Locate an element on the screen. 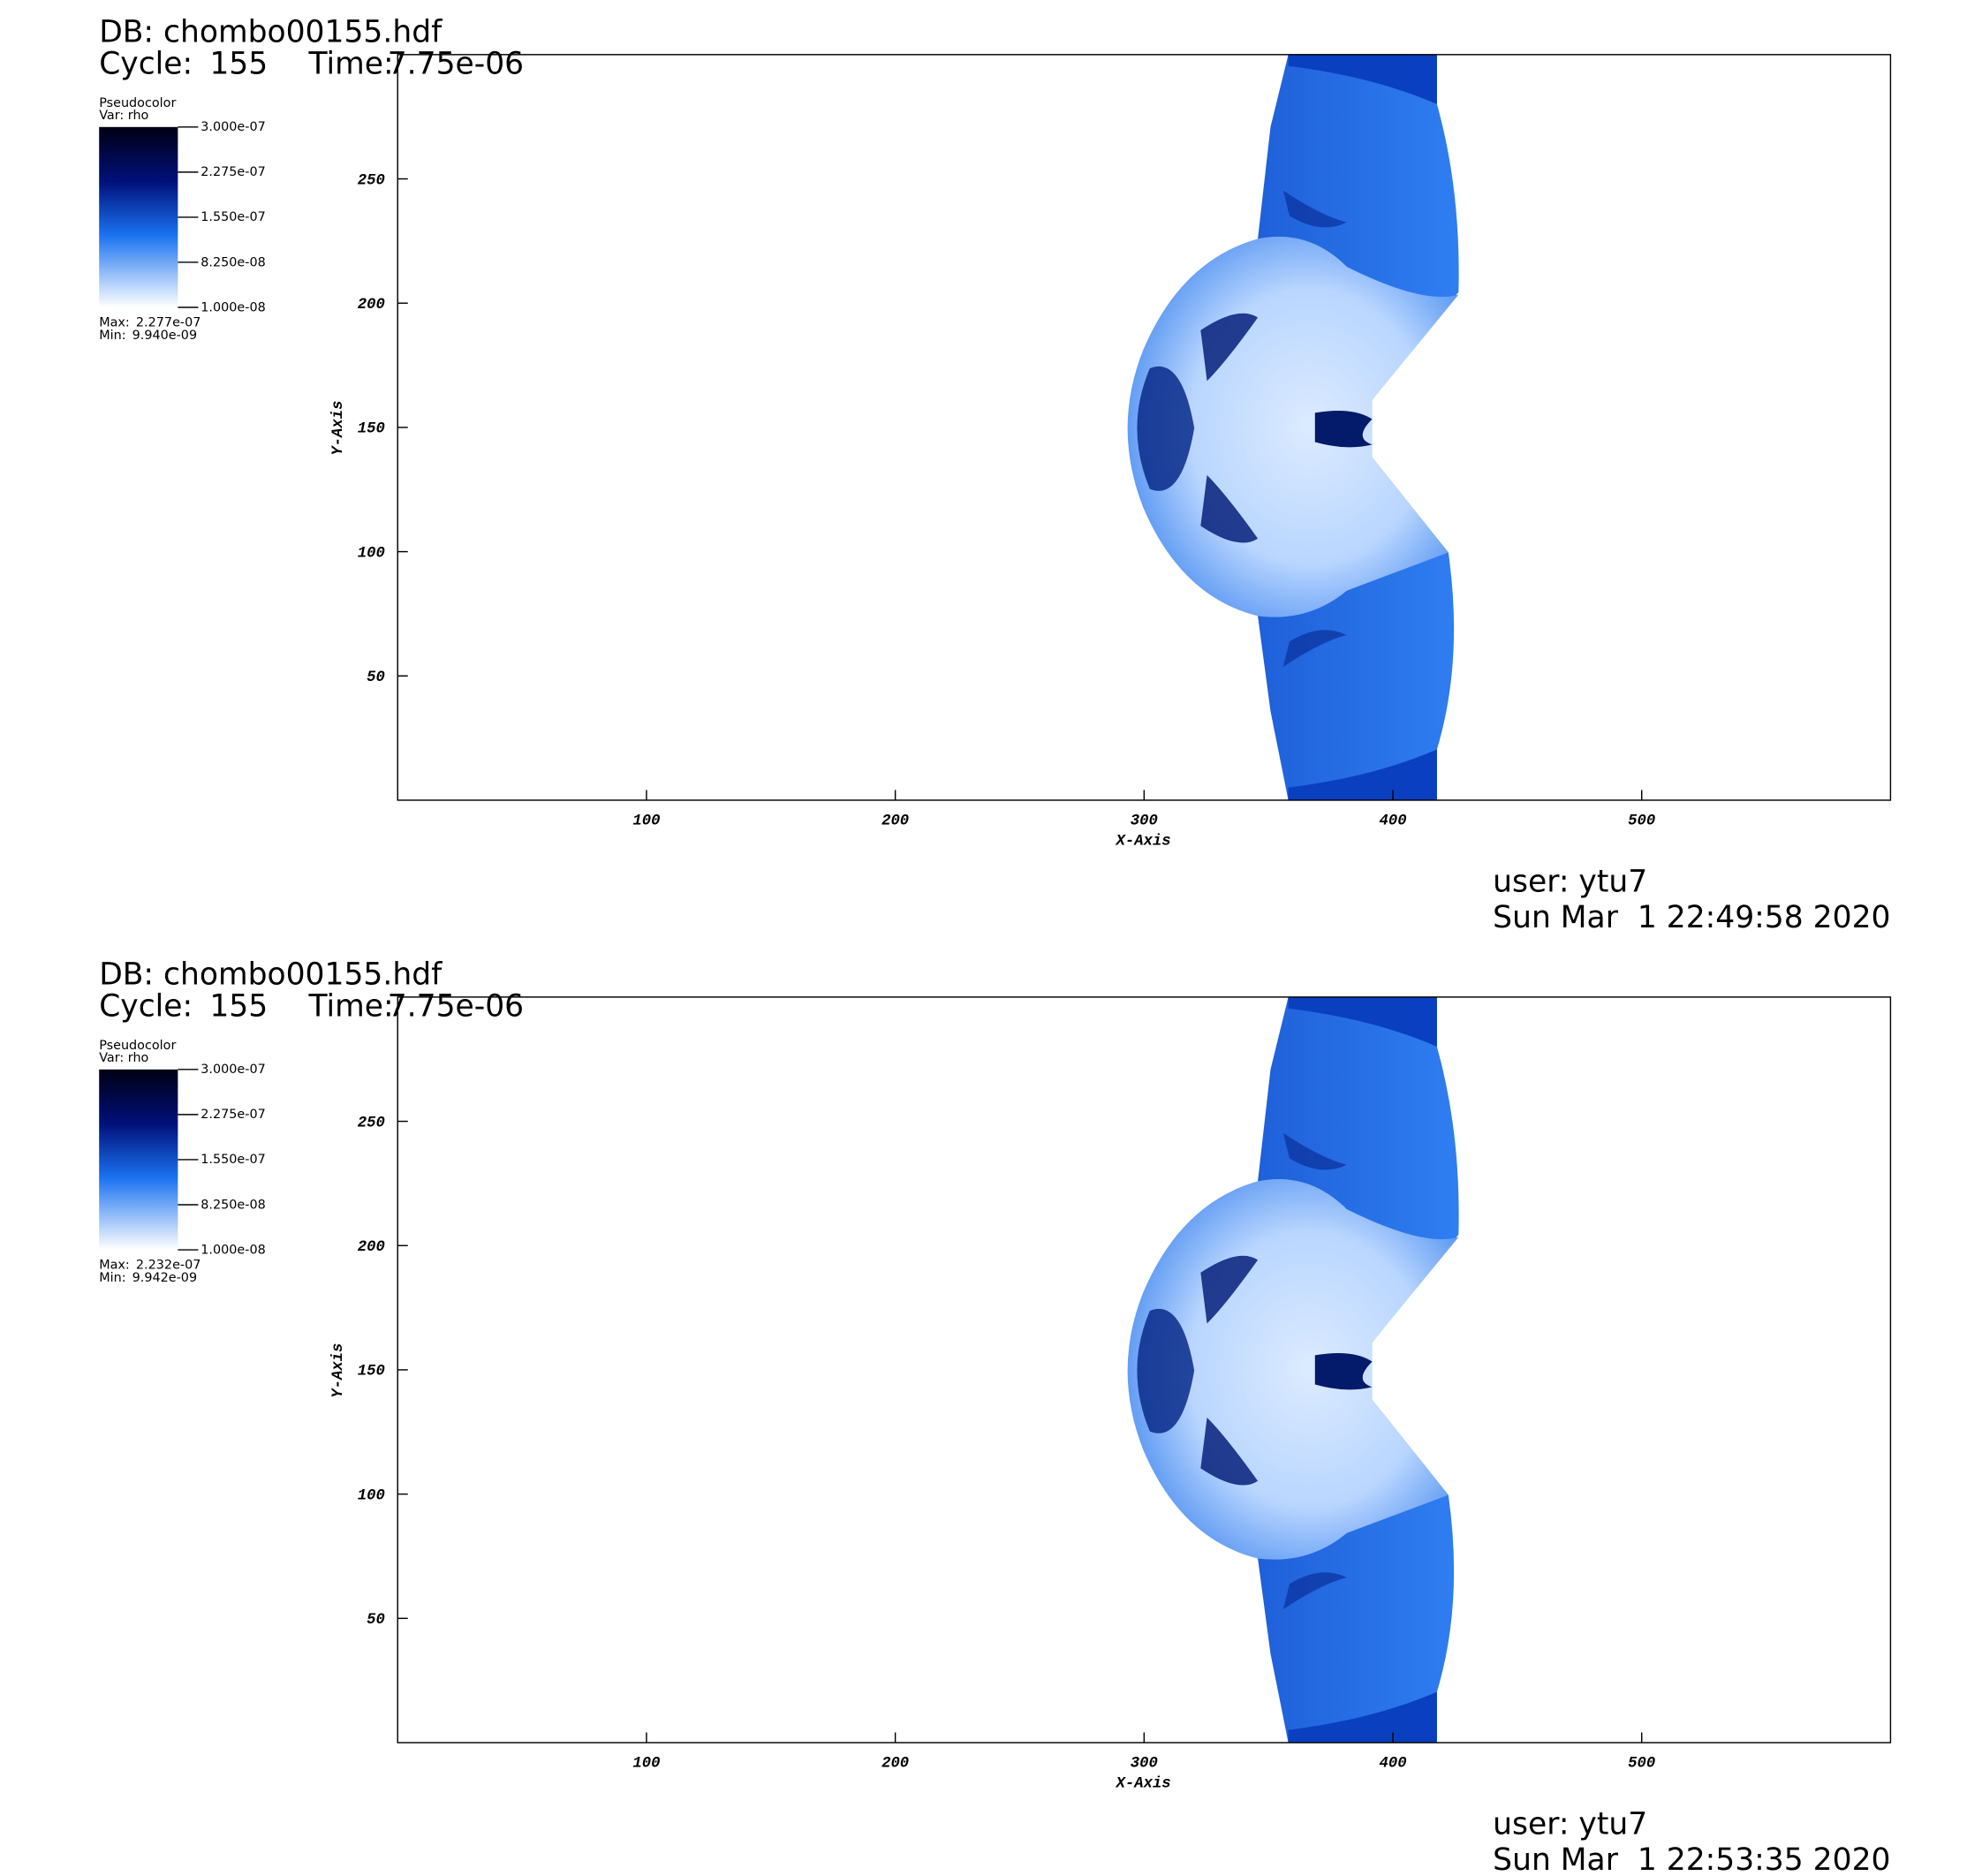 The width and height of the screenshot is (1982, 1876). date: Sun Mar 1 22:53:35 2020 is located at coordinates (1692, 1859).